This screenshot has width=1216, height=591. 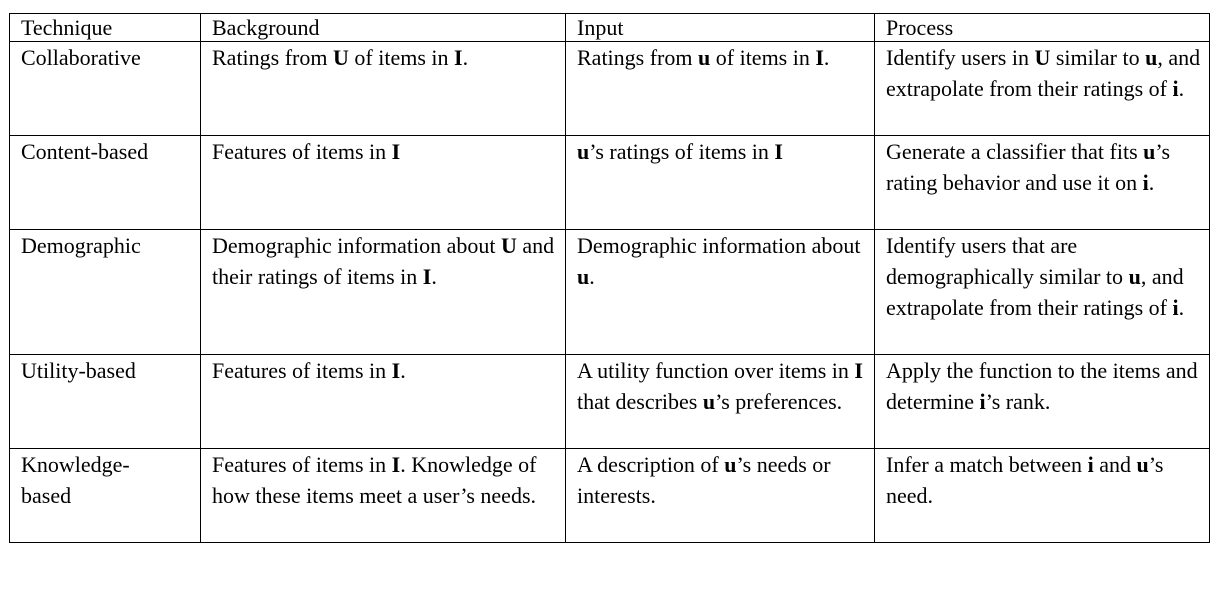 I want to click on technique-cell: Collaborative, so click(x=105, y=88).